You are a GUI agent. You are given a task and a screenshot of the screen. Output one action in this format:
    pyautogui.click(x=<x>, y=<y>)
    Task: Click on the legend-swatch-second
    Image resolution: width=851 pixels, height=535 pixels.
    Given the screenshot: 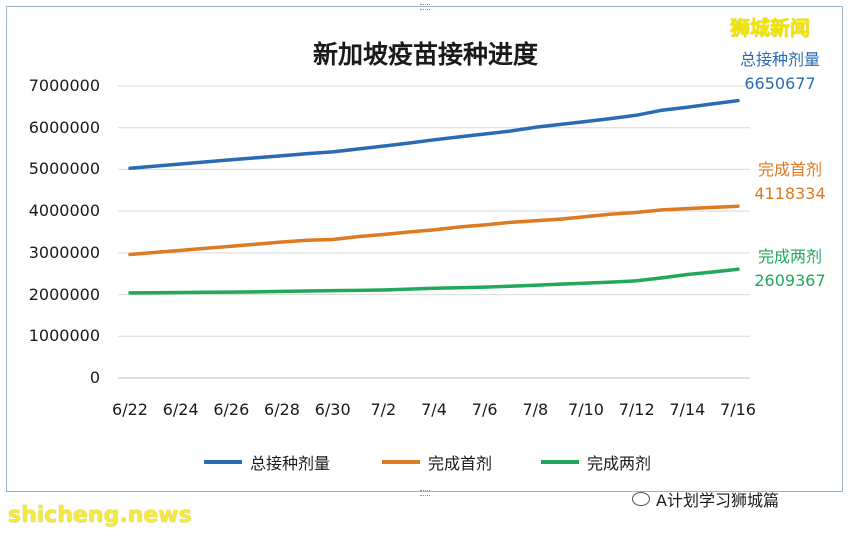 What is the action you would take?
    pyautogui.click(x=560, y=462)
    